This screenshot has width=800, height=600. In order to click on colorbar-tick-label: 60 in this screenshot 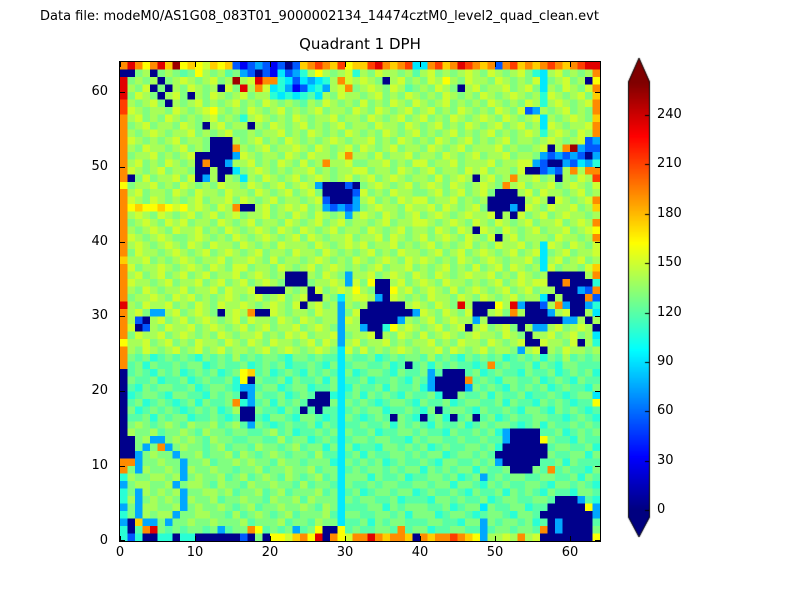, I will do `click(665, 410)`.